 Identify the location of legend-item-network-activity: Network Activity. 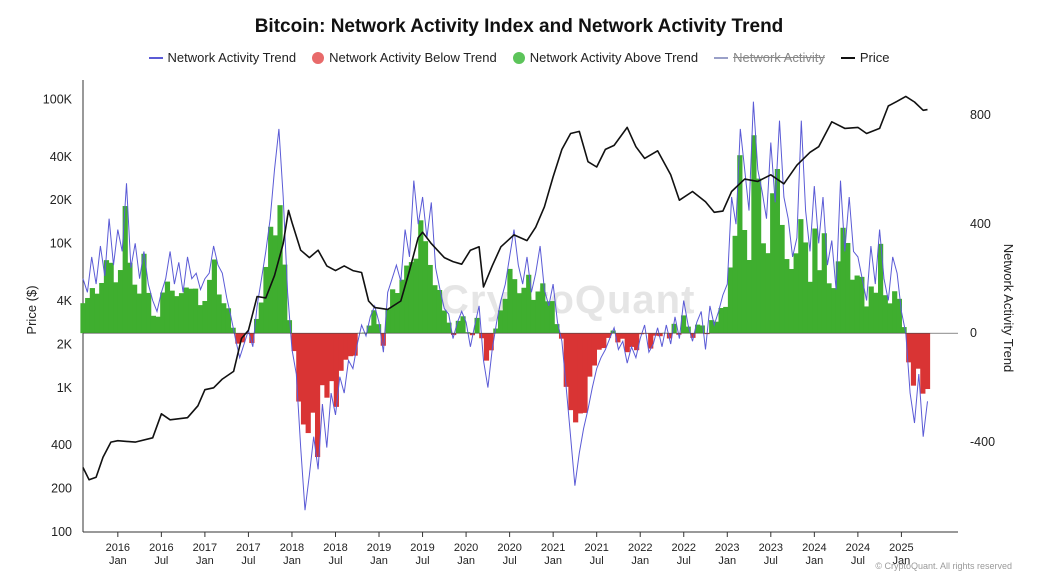
(769, 57).